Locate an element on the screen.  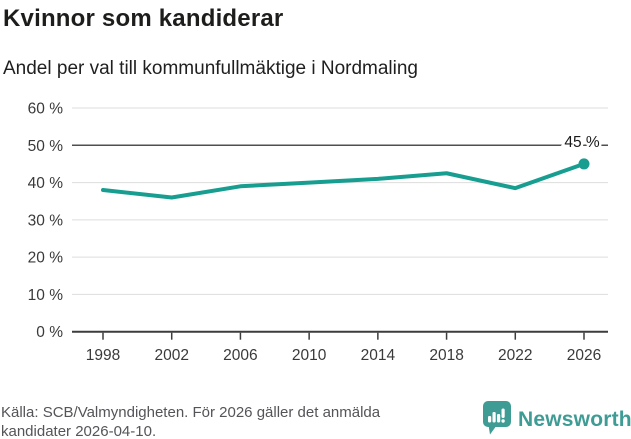
source-note-line2: kandidater 2026-04-10. is located at coordinates (79, 431).